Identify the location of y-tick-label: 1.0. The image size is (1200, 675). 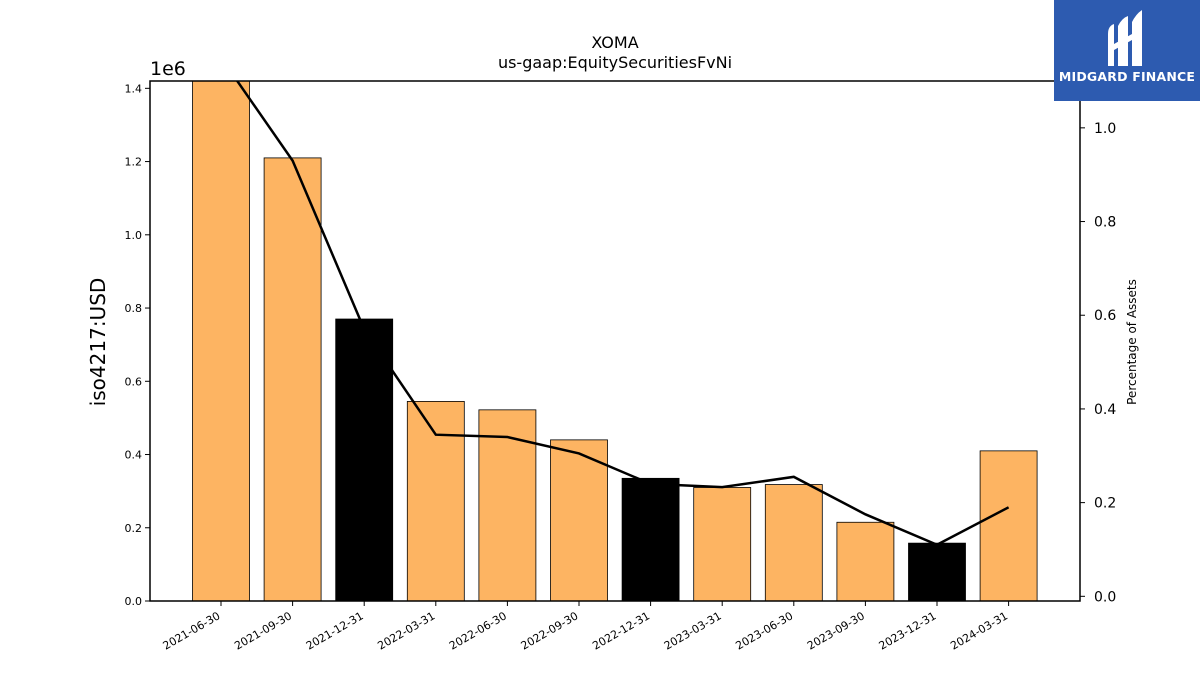
(134, 235).